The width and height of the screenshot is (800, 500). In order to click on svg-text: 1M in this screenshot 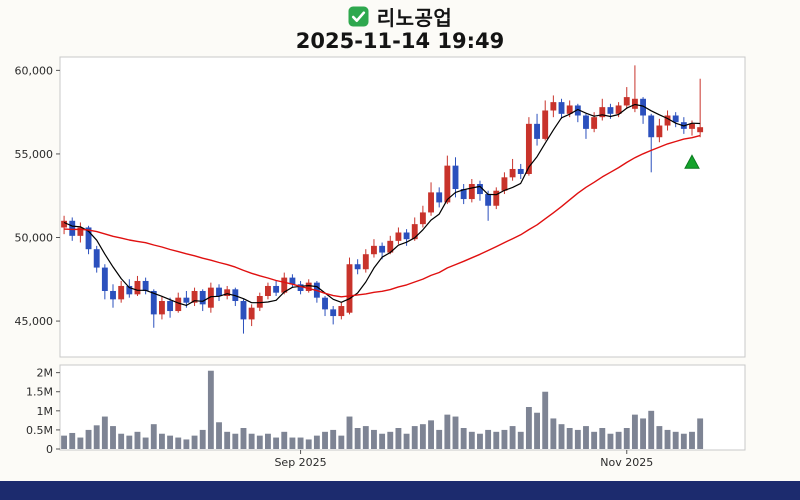, I will do `click(45, 411)`.